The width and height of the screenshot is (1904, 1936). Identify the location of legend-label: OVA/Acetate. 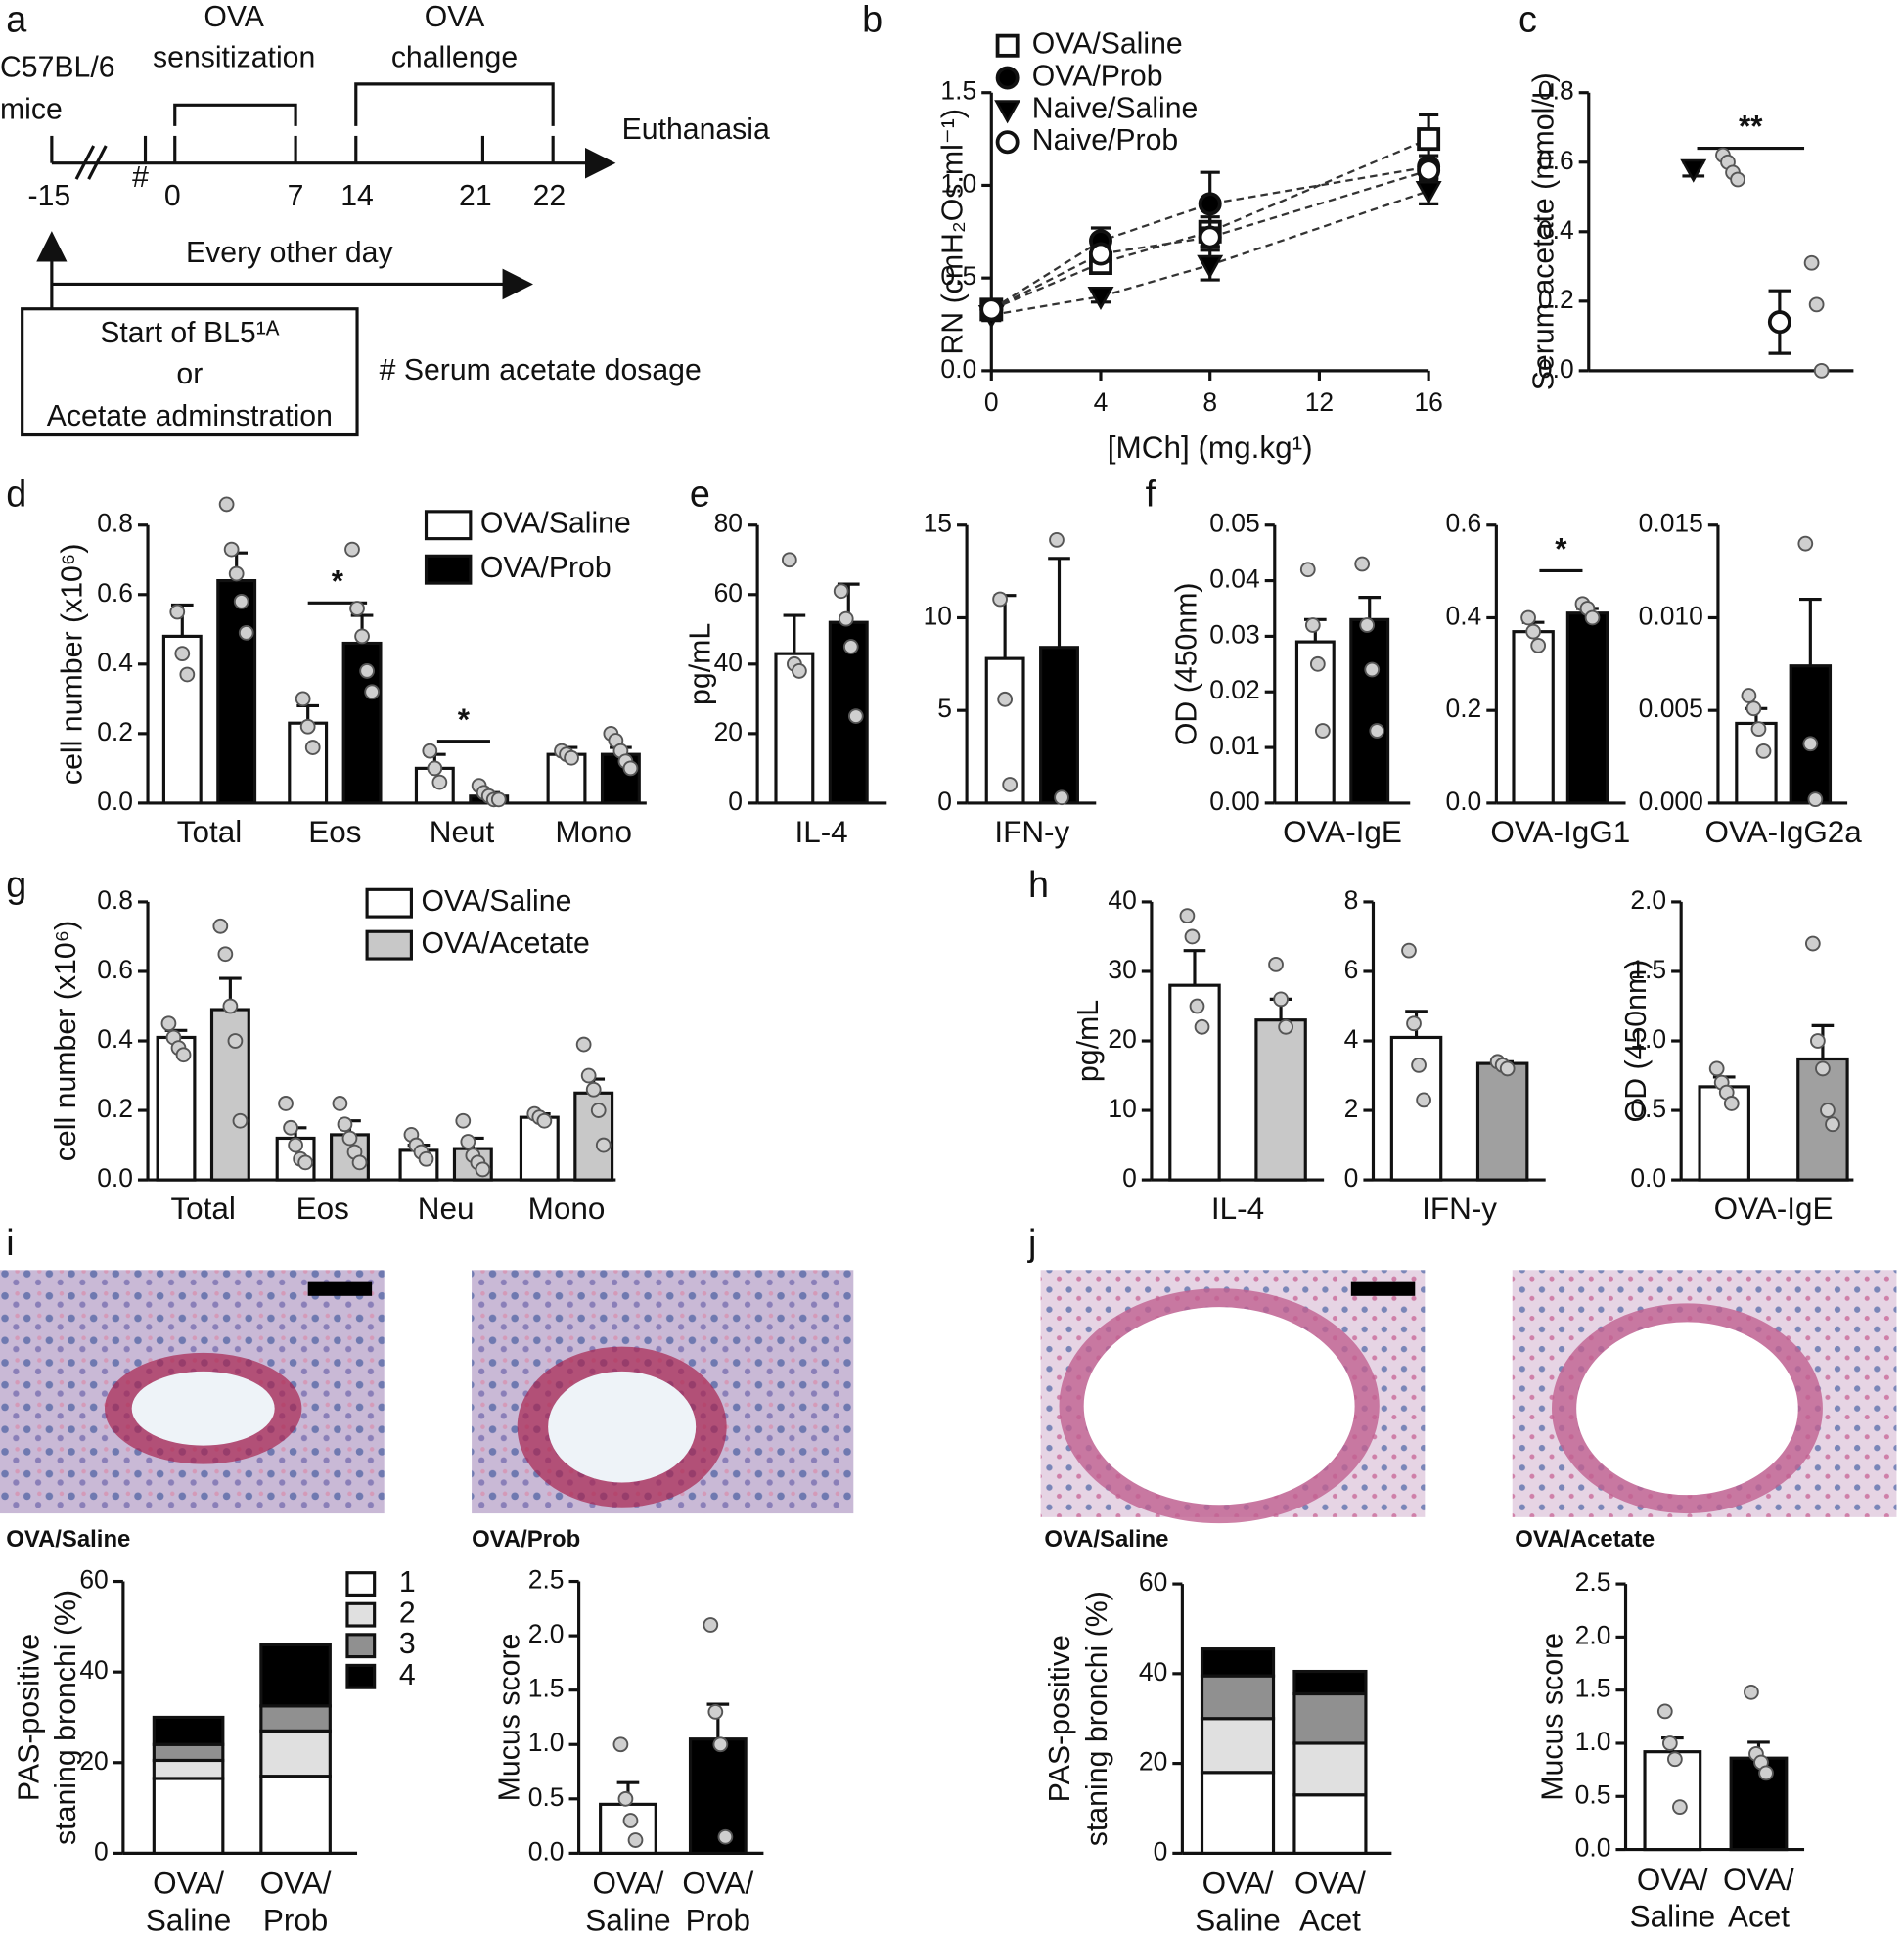
(505, 944).